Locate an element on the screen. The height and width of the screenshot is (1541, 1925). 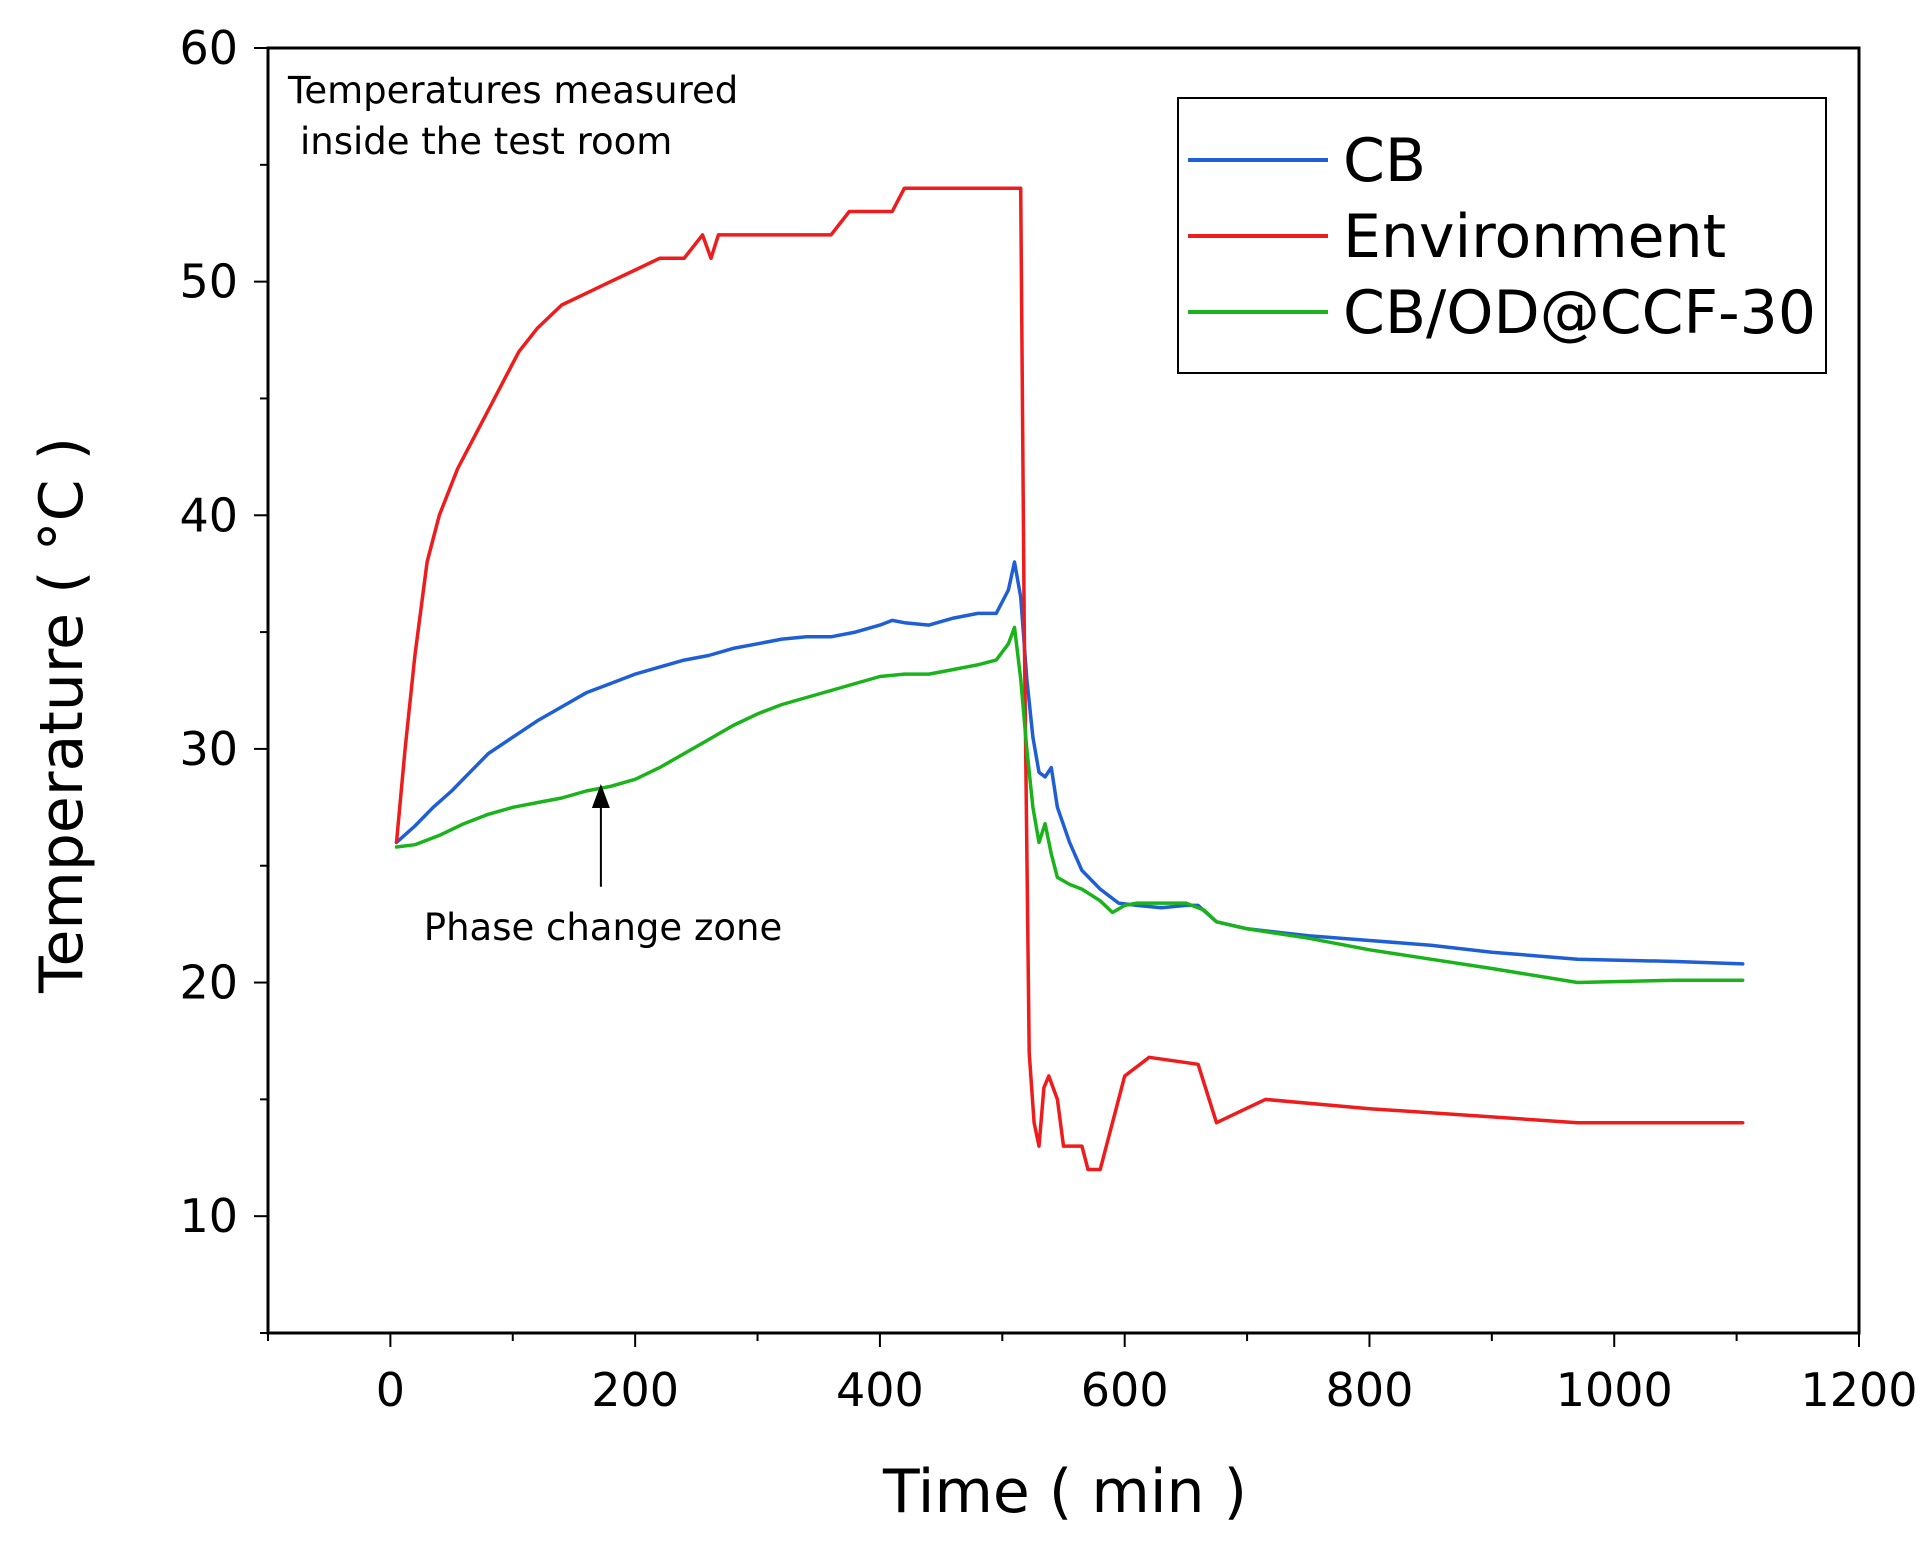
x-tick-label: 1200 is located at coordinates (1858, 1390).